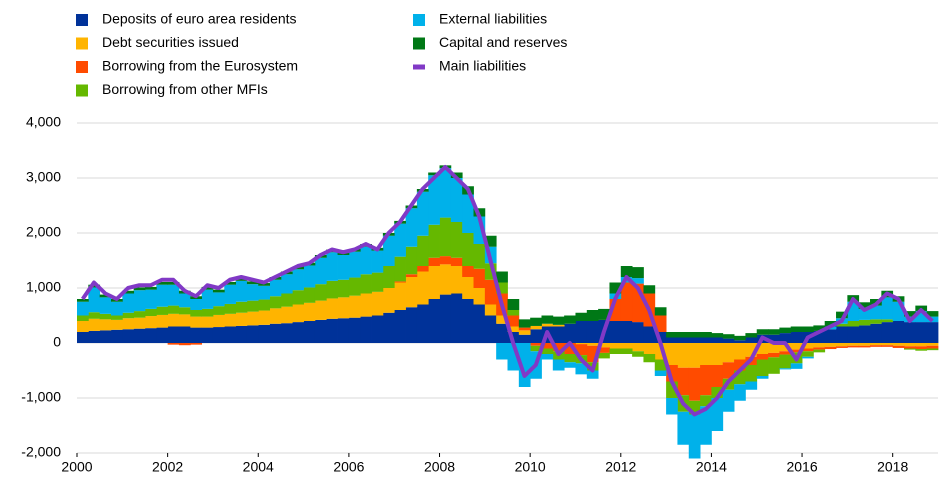  Describe the element at coordinates (348, 467) in the screenshot. I see `x-tick-label: 2006` at that location.